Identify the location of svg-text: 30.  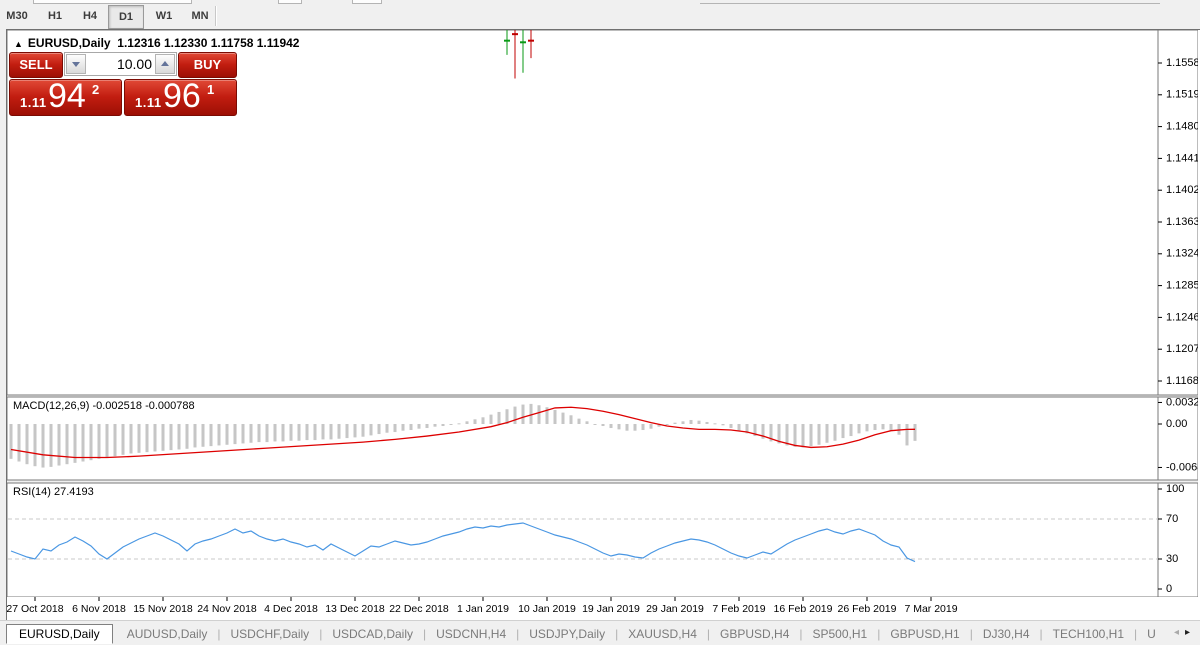
(1172, 559).